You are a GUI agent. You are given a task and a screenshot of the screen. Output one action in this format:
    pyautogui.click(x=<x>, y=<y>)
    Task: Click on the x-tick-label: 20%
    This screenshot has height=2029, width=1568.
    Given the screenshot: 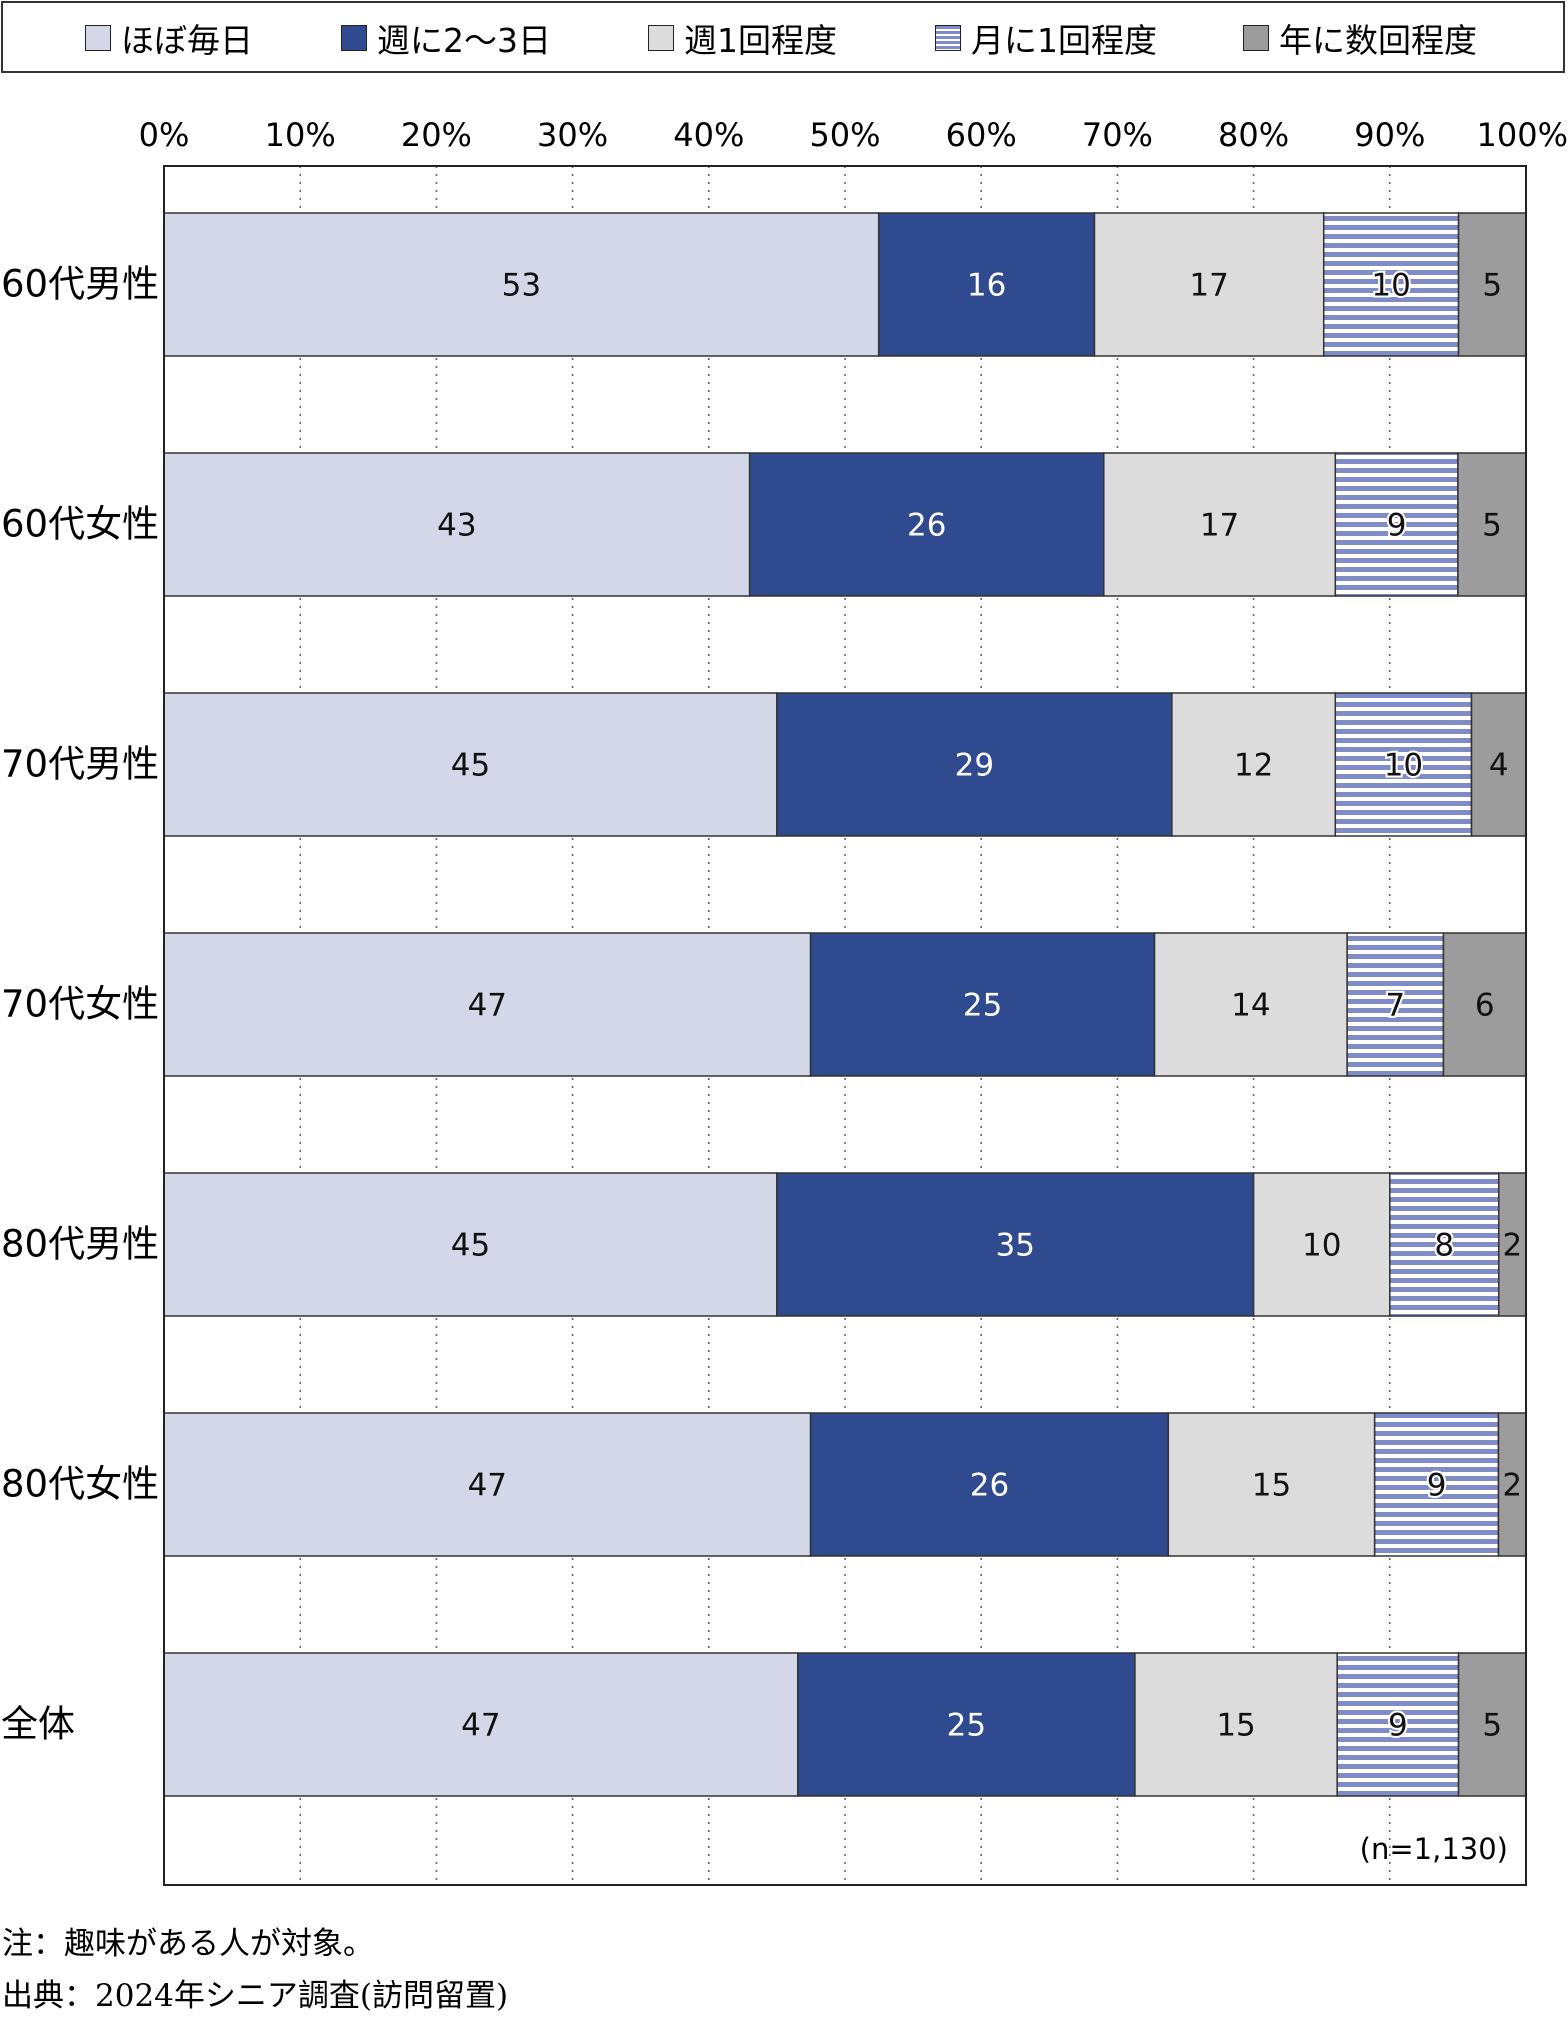 What is the action you would take?
    pyautogui.click(x=436, y=135)
    